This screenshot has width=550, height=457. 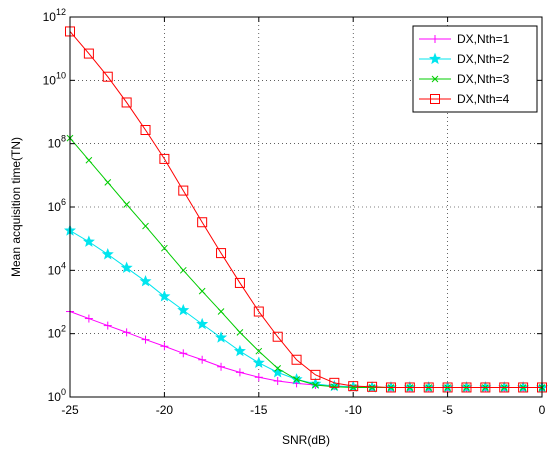 I want to click on legend-item: DX,Nth=4, so click(x=464, y=99).